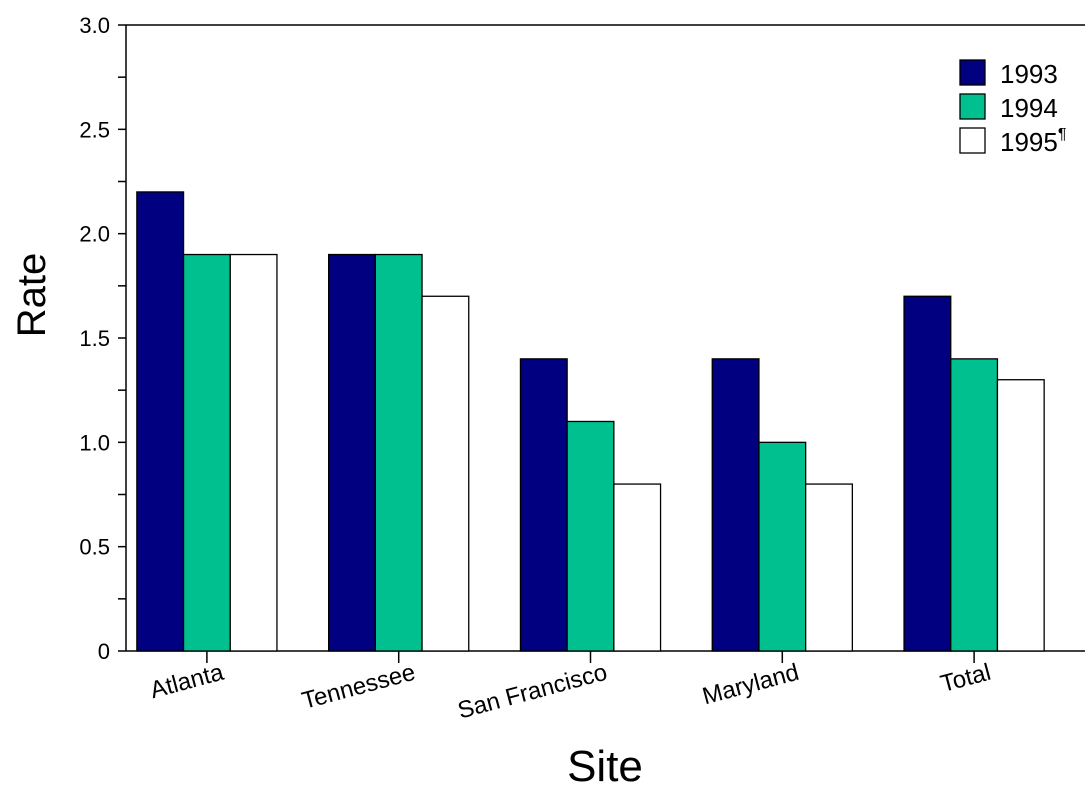  Describe the element at coordinates (160, 421) in the screenshot. I see `bar-atlanta-1993` at that location.